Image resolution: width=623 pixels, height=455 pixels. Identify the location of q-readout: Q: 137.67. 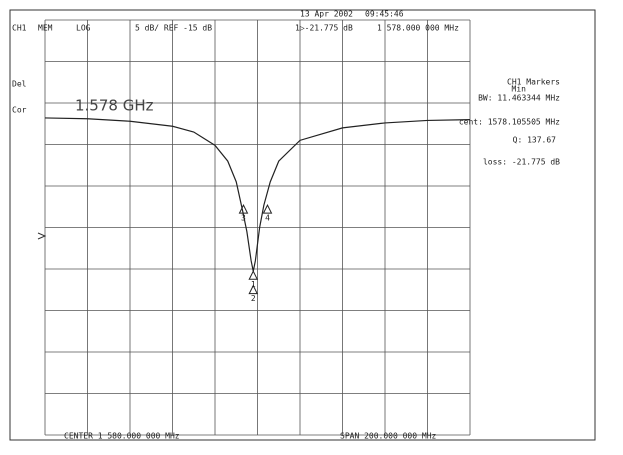
(535, 140).